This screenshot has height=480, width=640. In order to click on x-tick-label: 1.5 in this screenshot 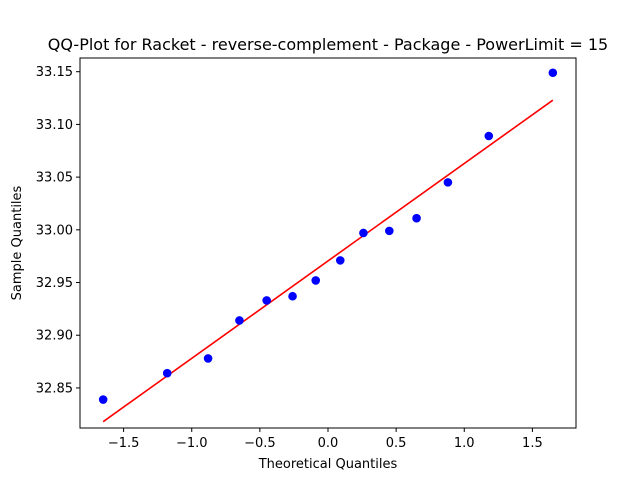, I will do `click(532, 443)`.